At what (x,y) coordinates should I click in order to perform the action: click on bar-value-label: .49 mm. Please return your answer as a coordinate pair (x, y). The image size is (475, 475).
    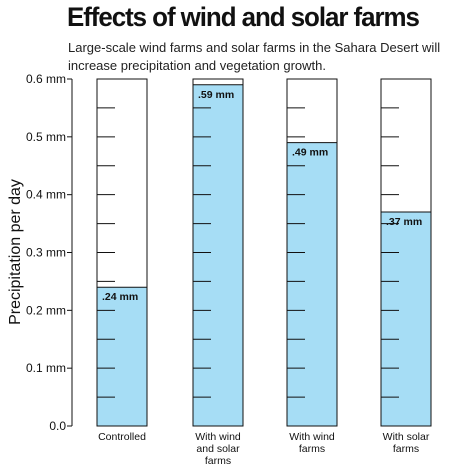
    Looking at the image, I should click on (310, 153).